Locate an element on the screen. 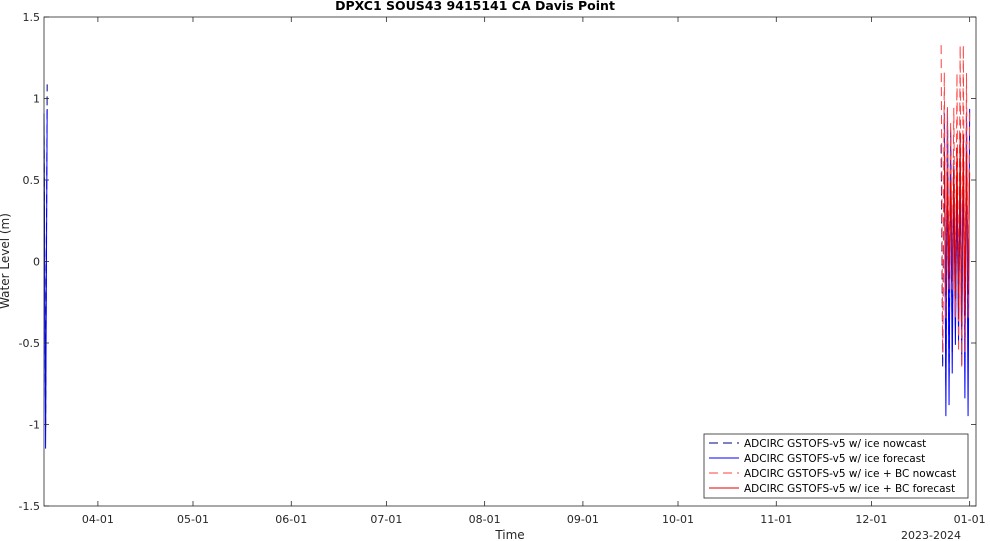 Image resolution: width=990 pixels, height=541 pixels. x-tick-label: 12-01 is located at coordinates (871, 519).